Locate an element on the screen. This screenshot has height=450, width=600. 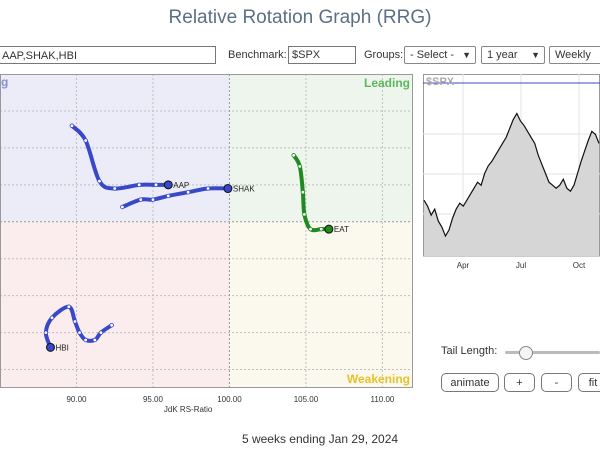
benchmark-mini-chart: $SPX Apr Jul Oct is located at coordinates (511, 172).